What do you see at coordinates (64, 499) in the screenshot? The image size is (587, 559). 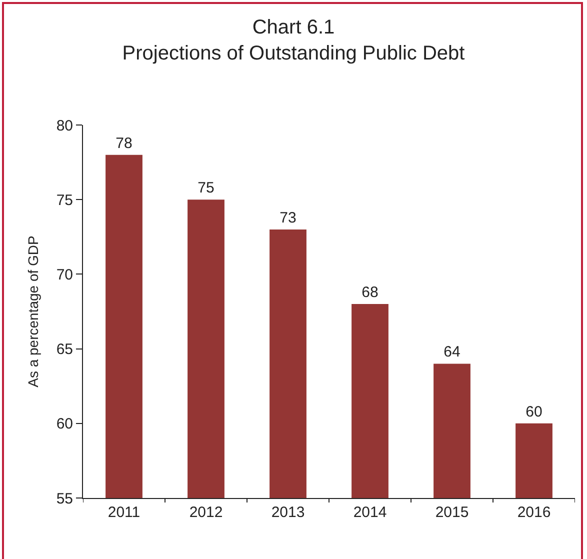 I see `y-tick-label: 55` at bounding box center [64, 499].